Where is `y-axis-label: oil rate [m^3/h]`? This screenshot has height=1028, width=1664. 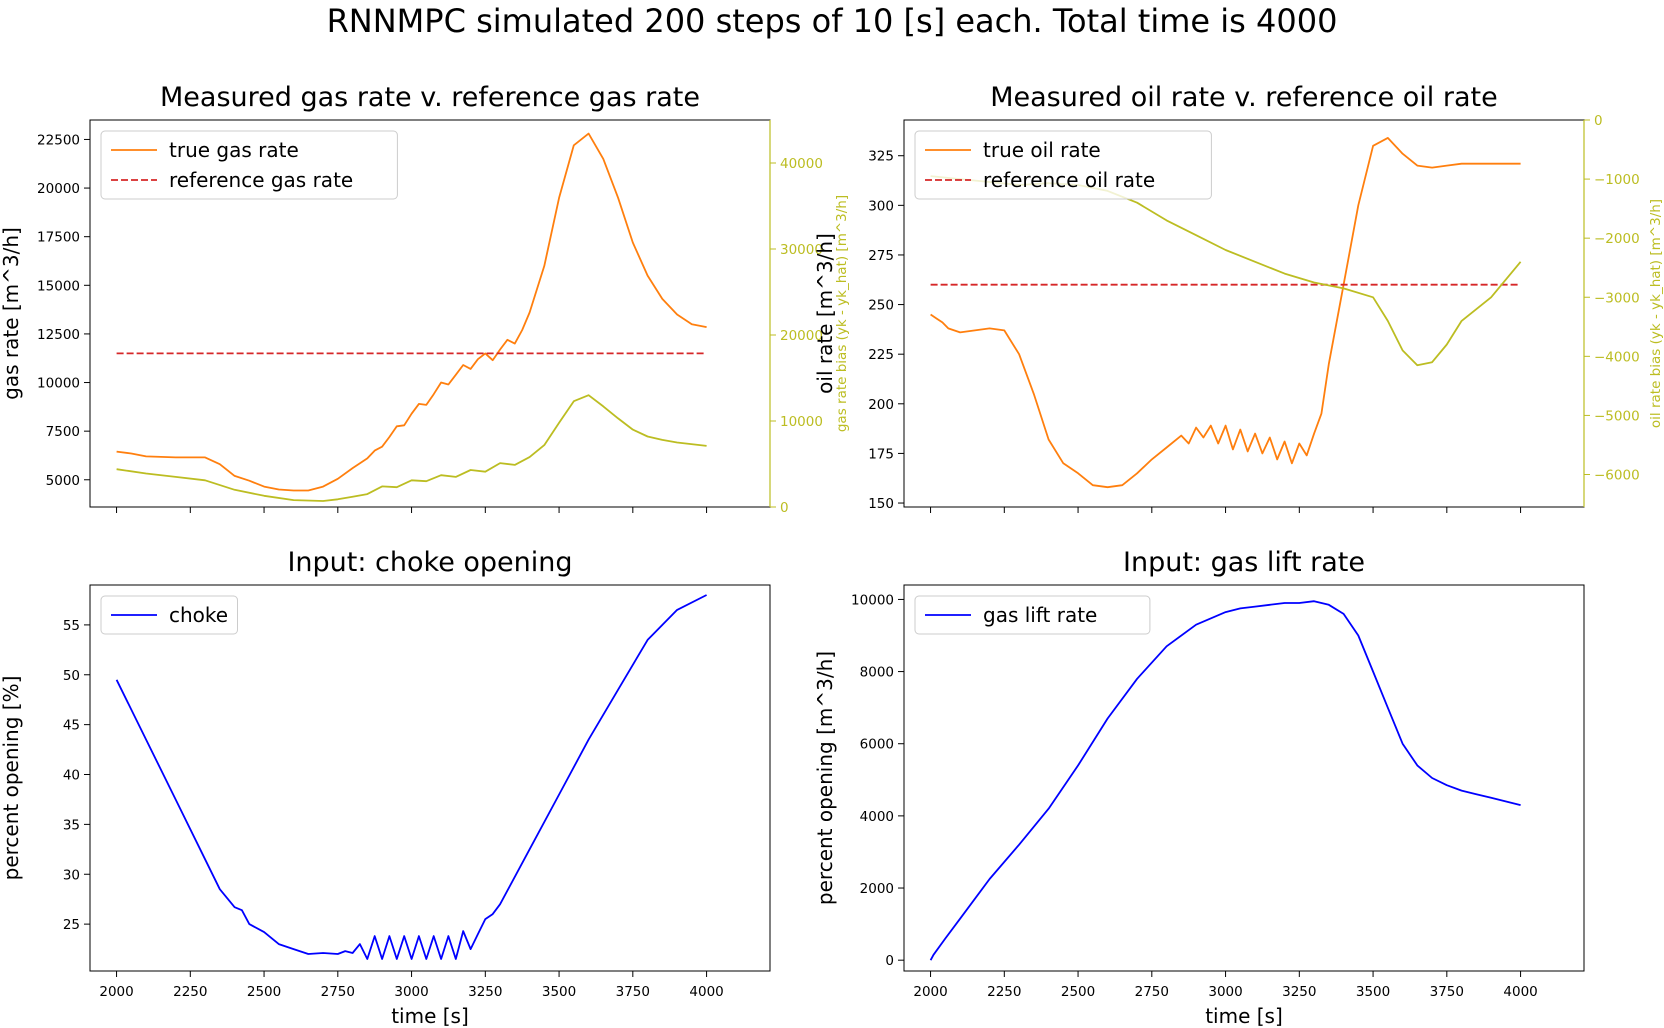 y-axis-label: oil rate [m^3/h] is located at coordinates (825, 313).